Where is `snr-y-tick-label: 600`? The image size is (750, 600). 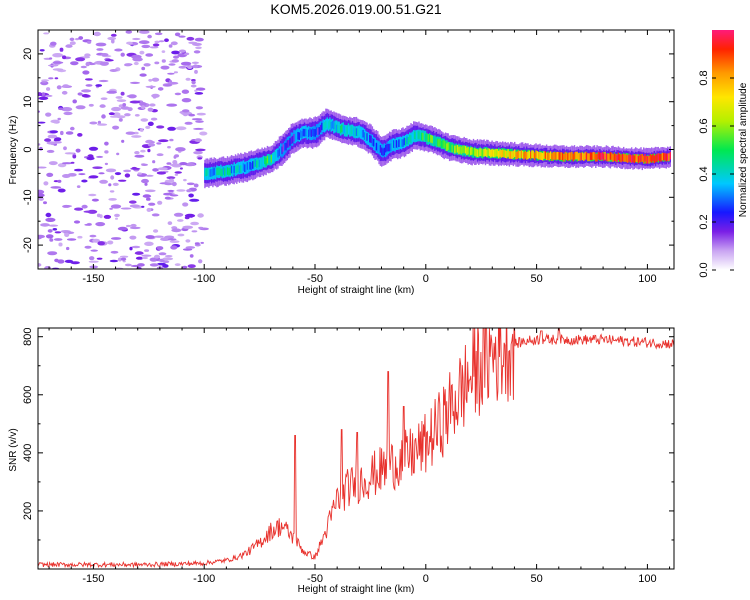 snr-y-tick-label: 600 is located at coordinates (28, 395).